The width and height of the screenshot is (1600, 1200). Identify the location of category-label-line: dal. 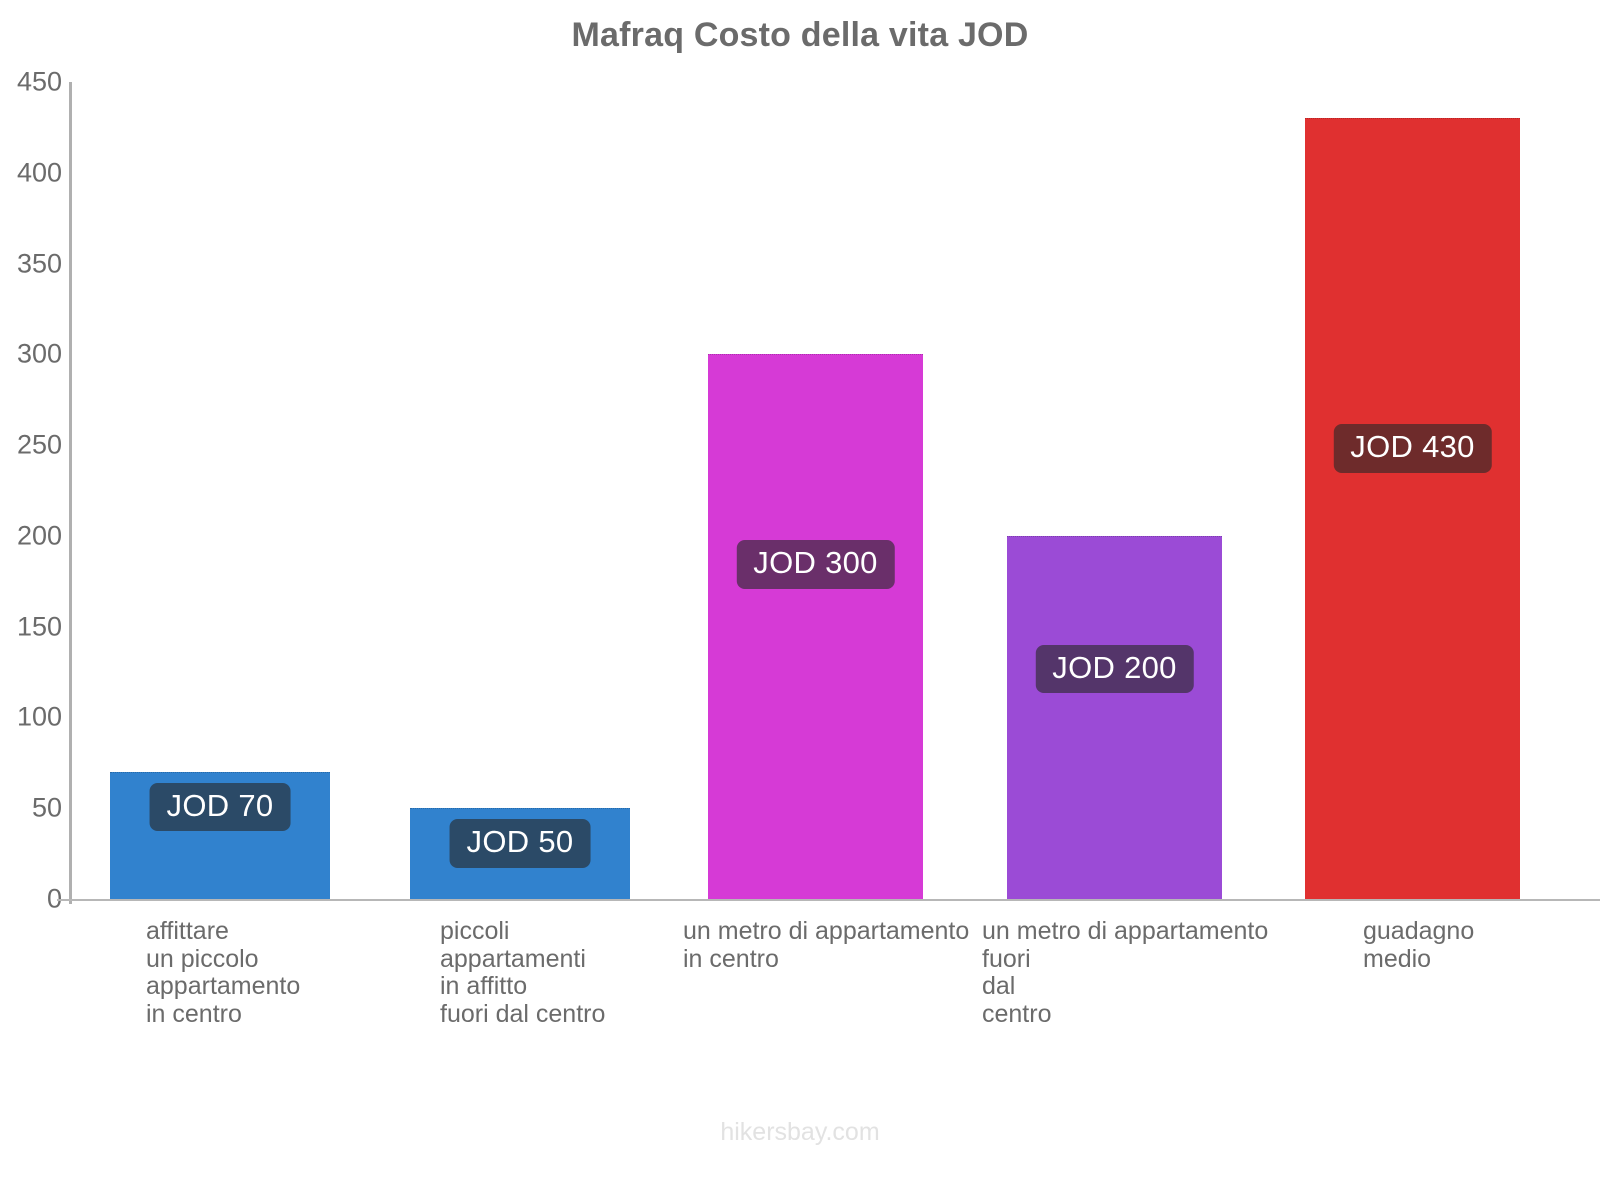
(999, 986).